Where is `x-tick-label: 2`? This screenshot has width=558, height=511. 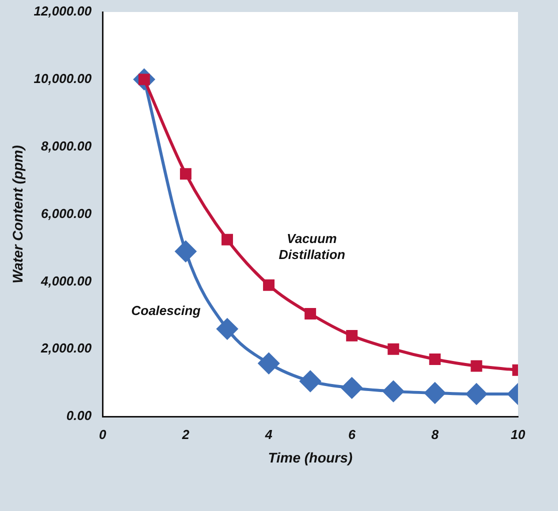 x-tick-label: 2 is located at coordinates (185, 434).